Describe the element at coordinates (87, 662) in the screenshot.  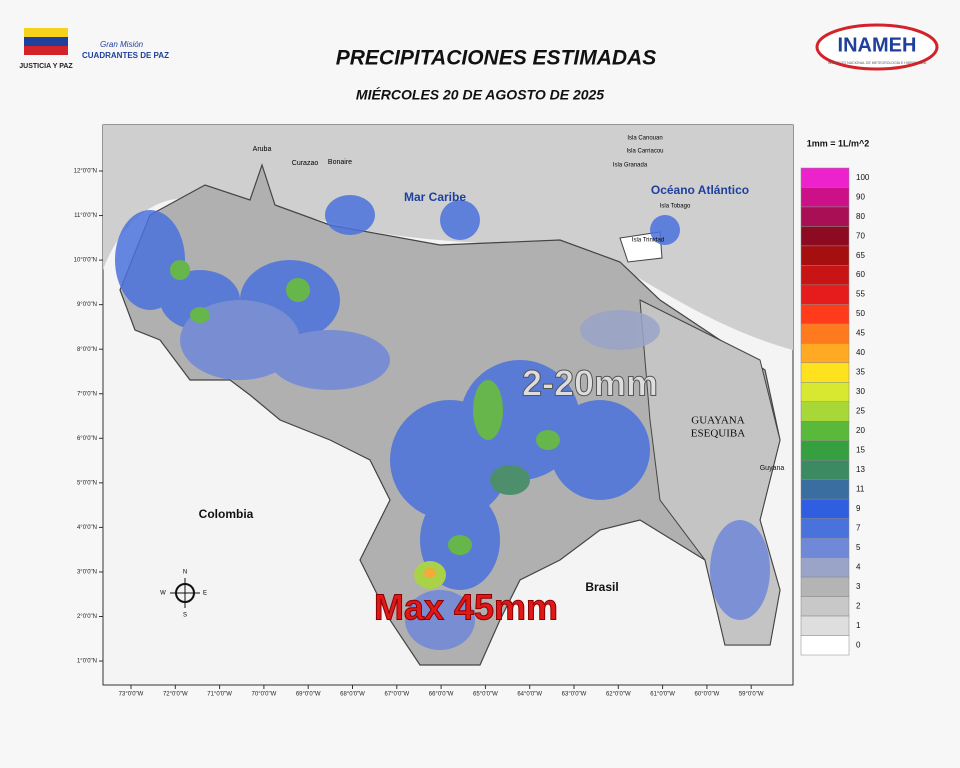
I see `lat-tick-label: 1°0'0"N` at that location.